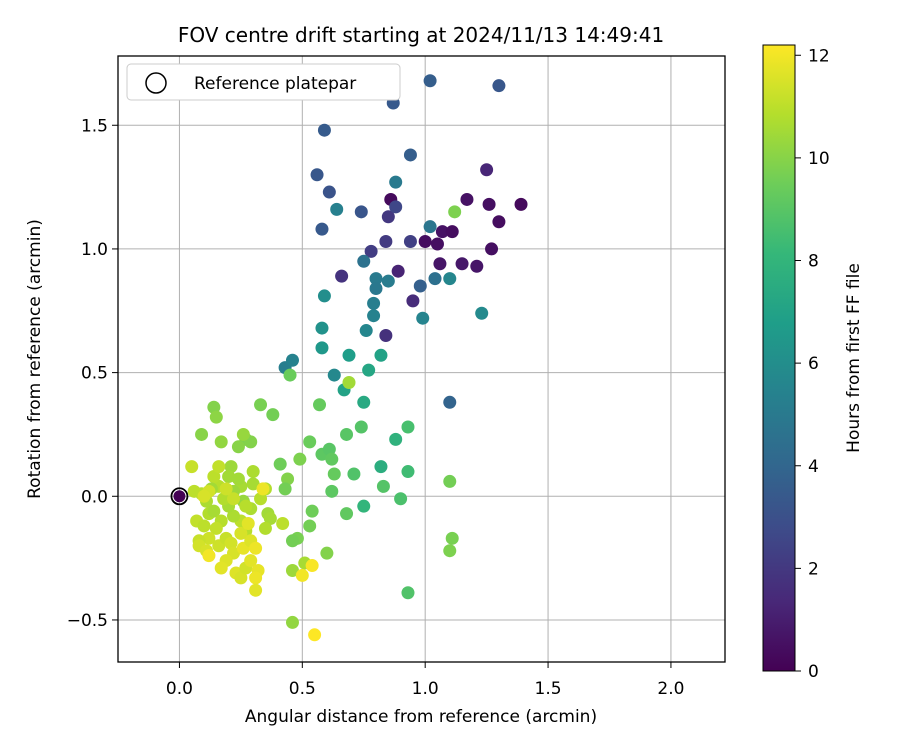 This screenshot has width=900, height=750. What do you see at coordinates (35, 359) in the screenshot?
I see `y-axis-label: Rotation from reference (arcmin)` at bounding box center [35, 359].